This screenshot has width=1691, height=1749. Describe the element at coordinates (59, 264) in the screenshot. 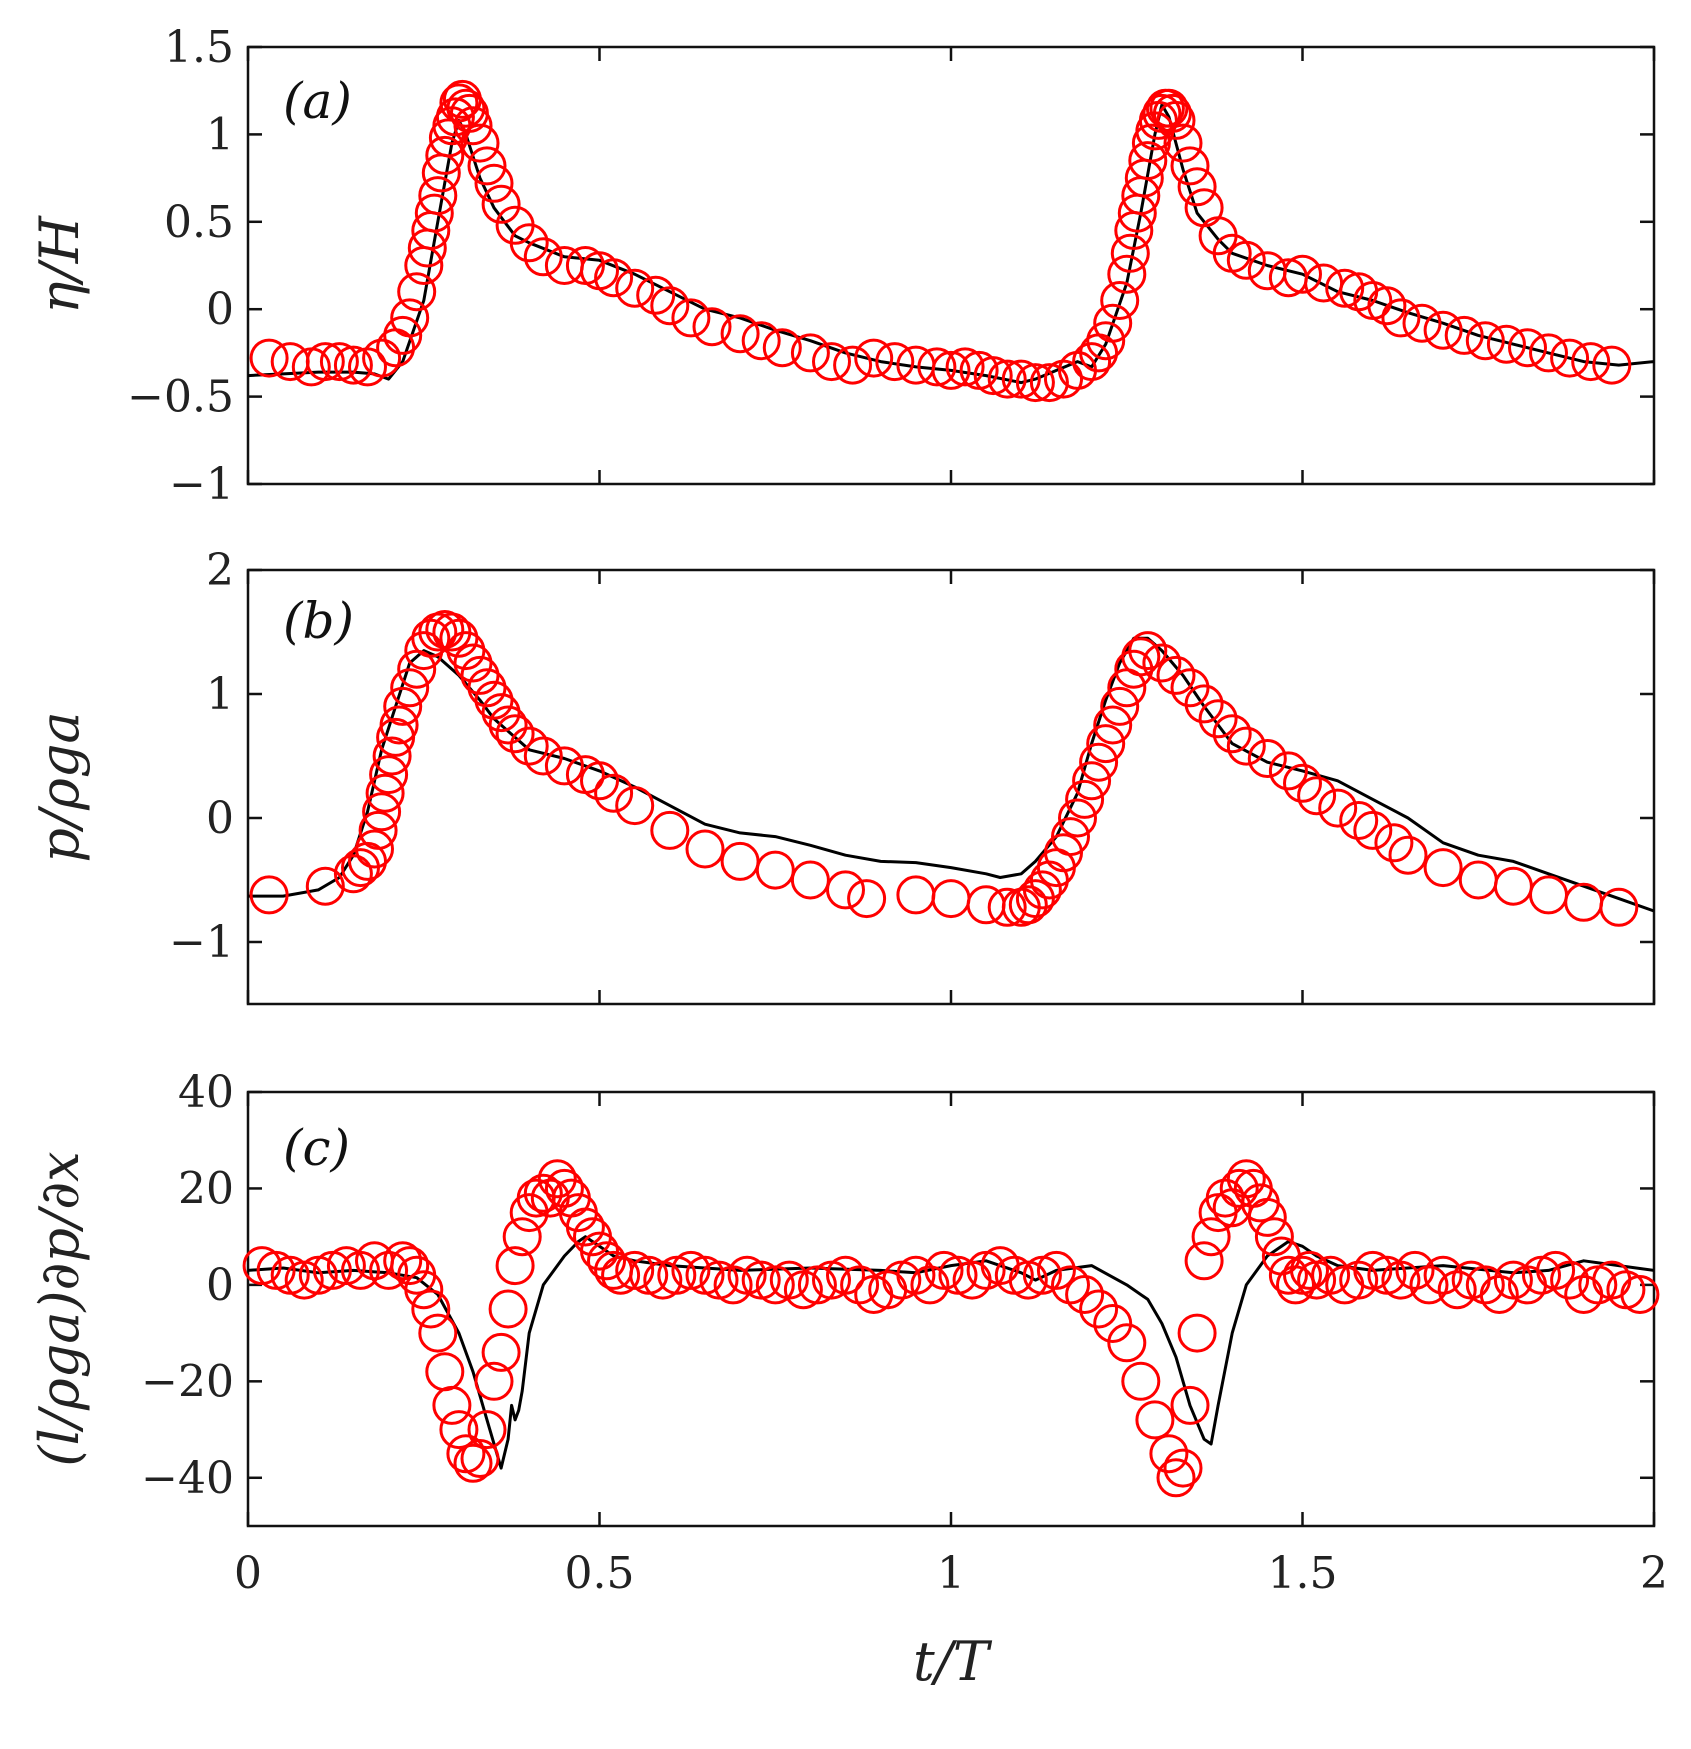

I see `ylabel-a: η/H` at that location.